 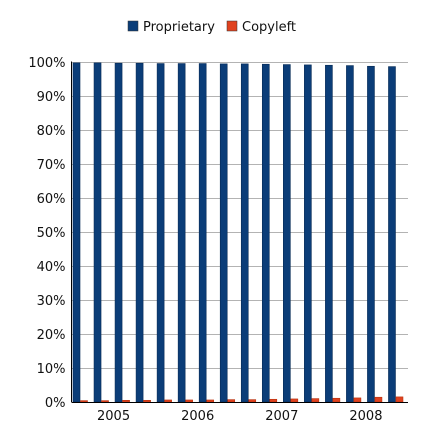 I want to click on y-tick-label: 30%, so click(x=51, y=301).